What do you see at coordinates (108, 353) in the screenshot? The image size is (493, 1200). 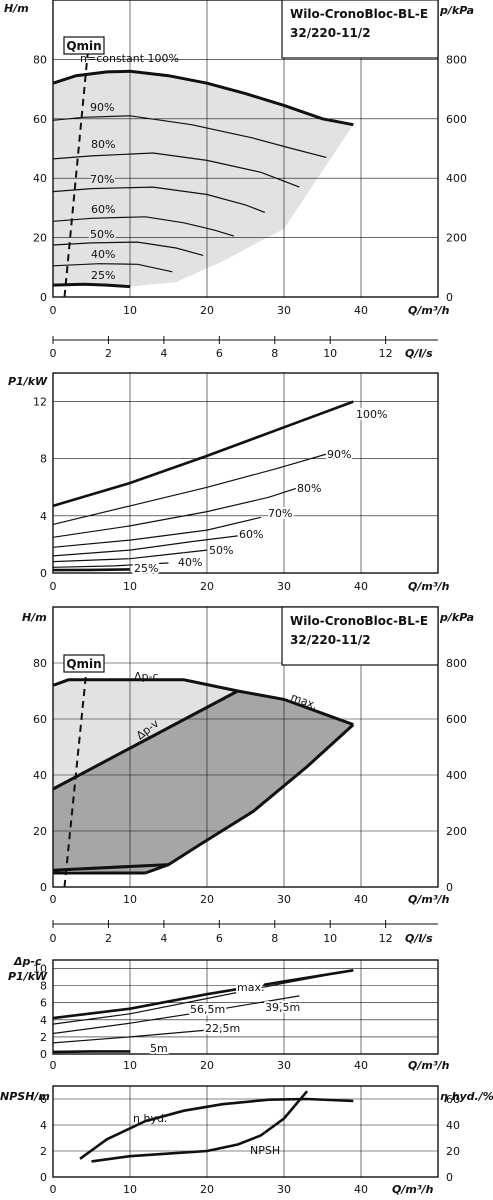 I see `flow-scale-tick-label: 2` at bounding box center [108, 353].